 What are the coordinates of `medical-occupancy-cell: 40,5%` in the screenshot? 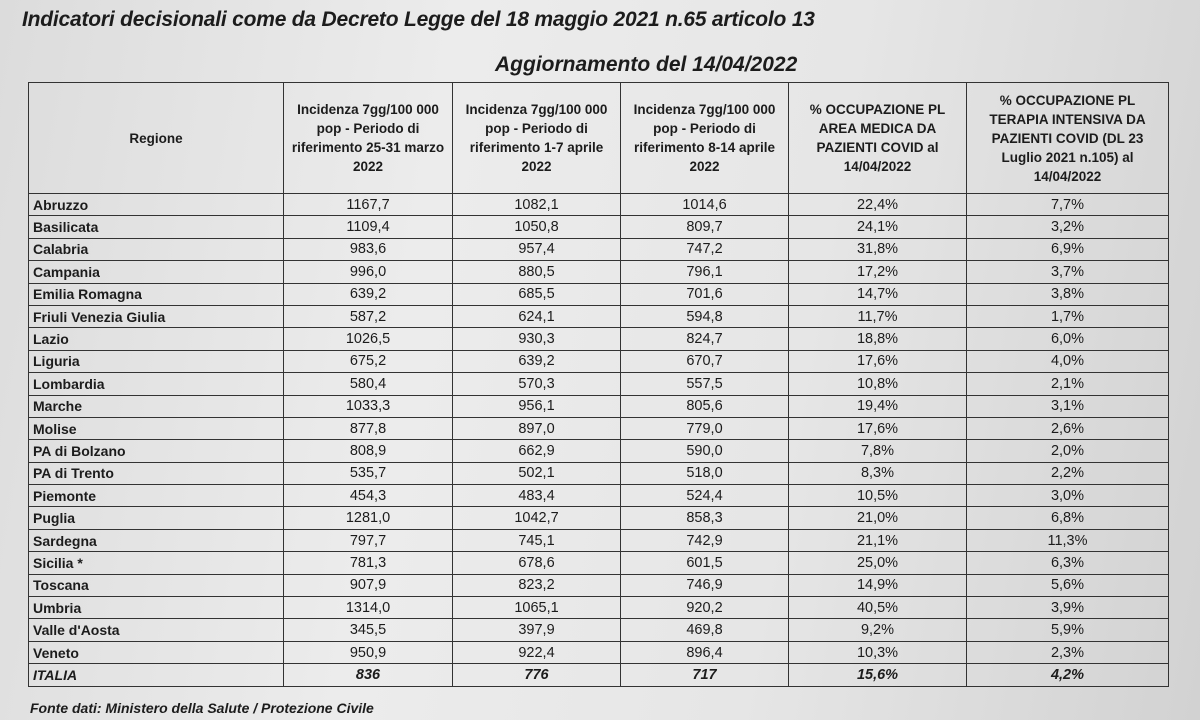 It's located at (877, 608).